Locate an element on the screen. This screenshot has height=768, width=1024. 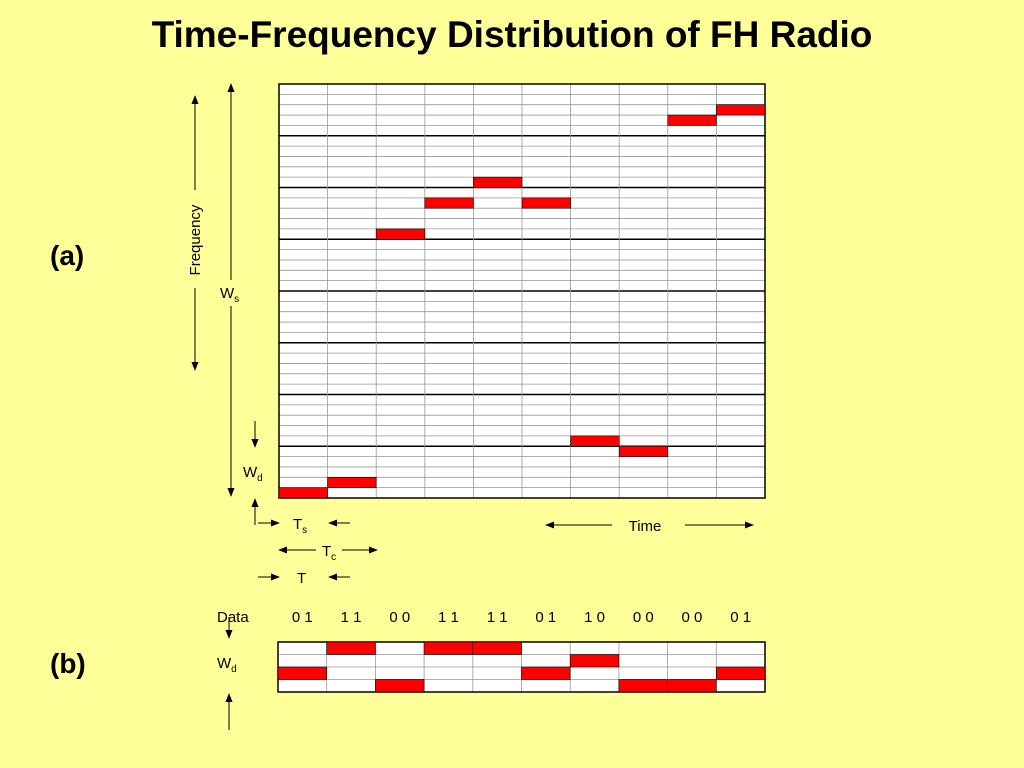
frequency-axis: Frequency is located at coordinates (195, 233).